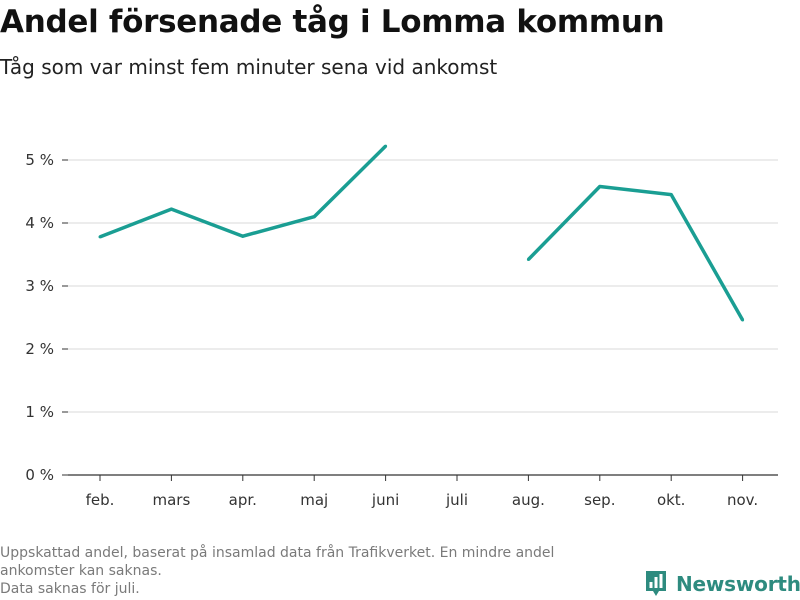  Describe the element at coordinates (172, 500) in the screenshot. I see `x-tick-label: mars` at that location.